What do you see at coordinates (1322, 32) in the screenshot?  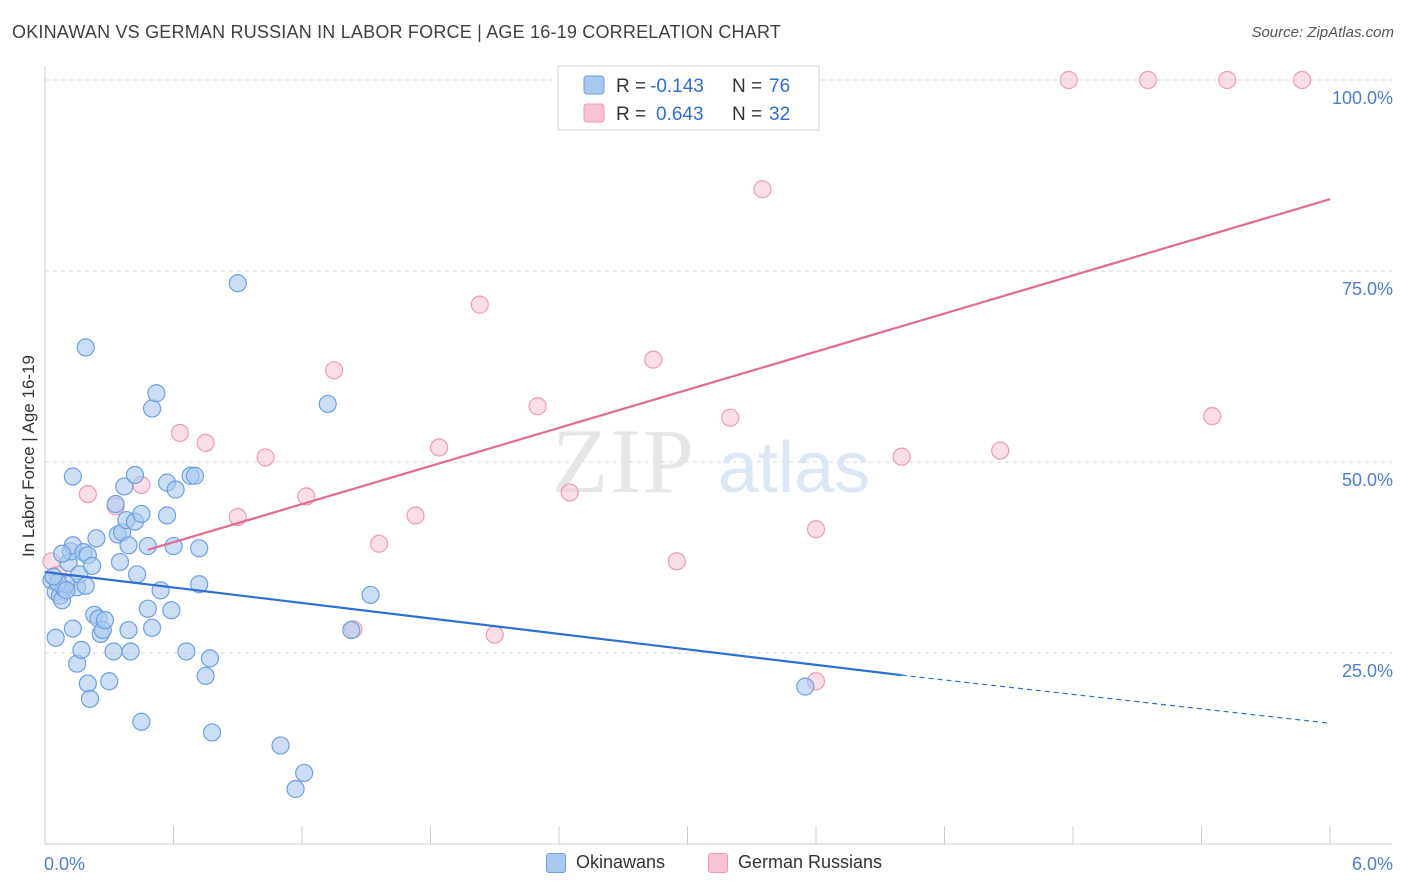 I see `source-label: Source: ZipAtlas.com` at bounding box center [1322, 32].